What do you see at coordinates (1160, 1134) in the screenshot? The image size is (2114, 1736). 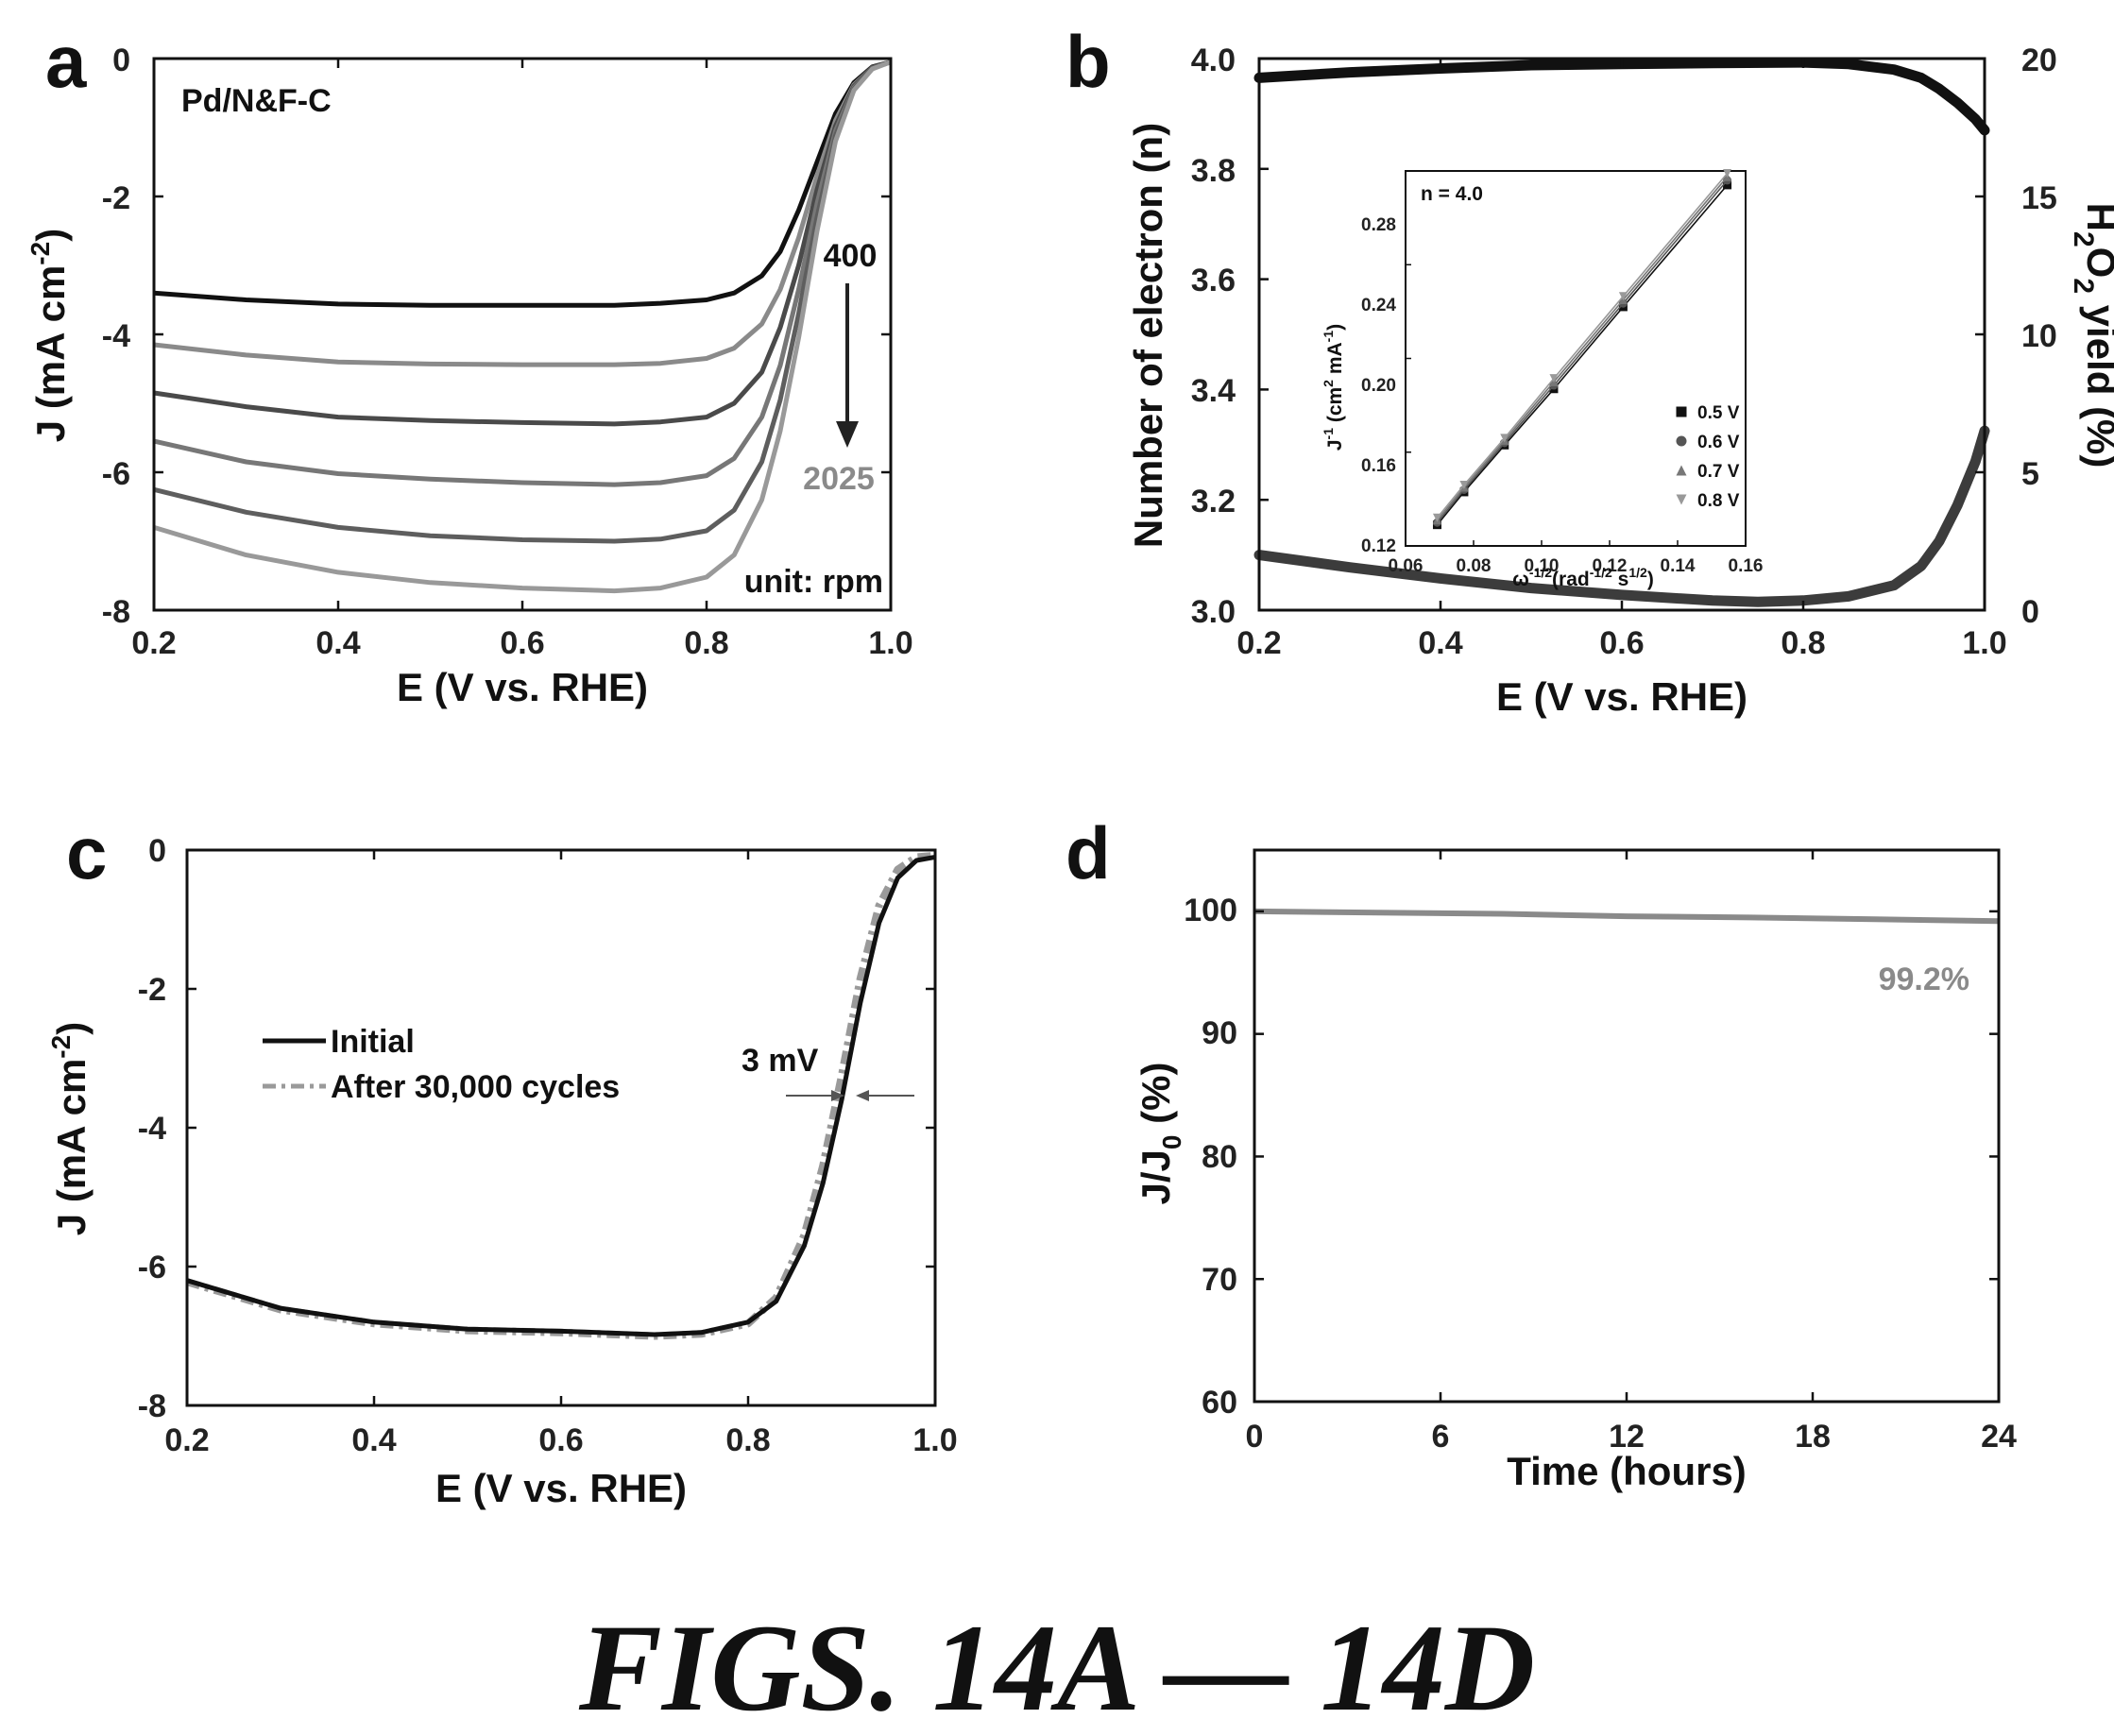 I see `panel-d-y-axis-label: J/J0 (%)` at bounding box center [1160, 1134].